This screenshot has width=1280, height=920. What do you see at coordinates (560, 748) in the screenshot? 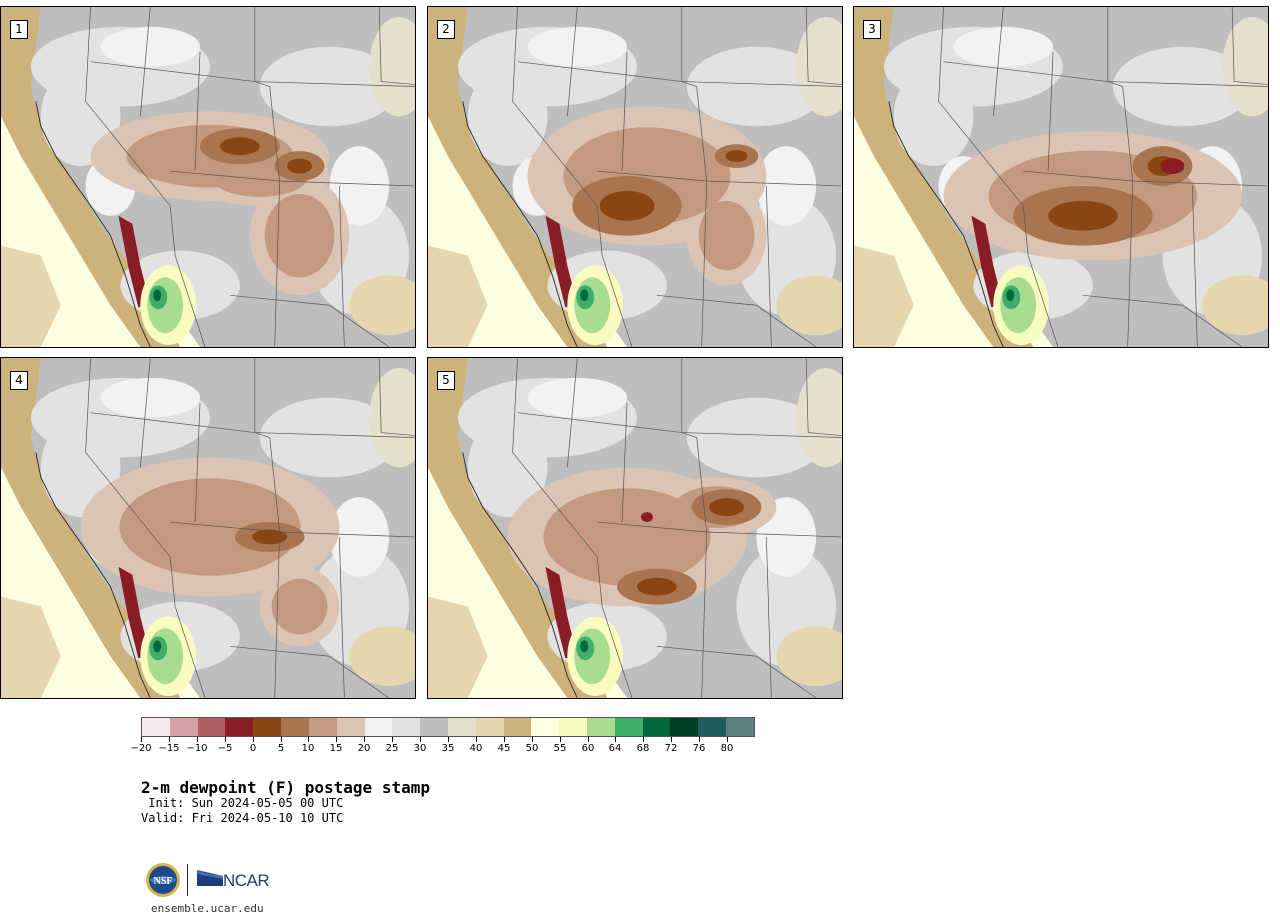
I see `colorbar-tick-label: 55` at bounding box center [560, 748].